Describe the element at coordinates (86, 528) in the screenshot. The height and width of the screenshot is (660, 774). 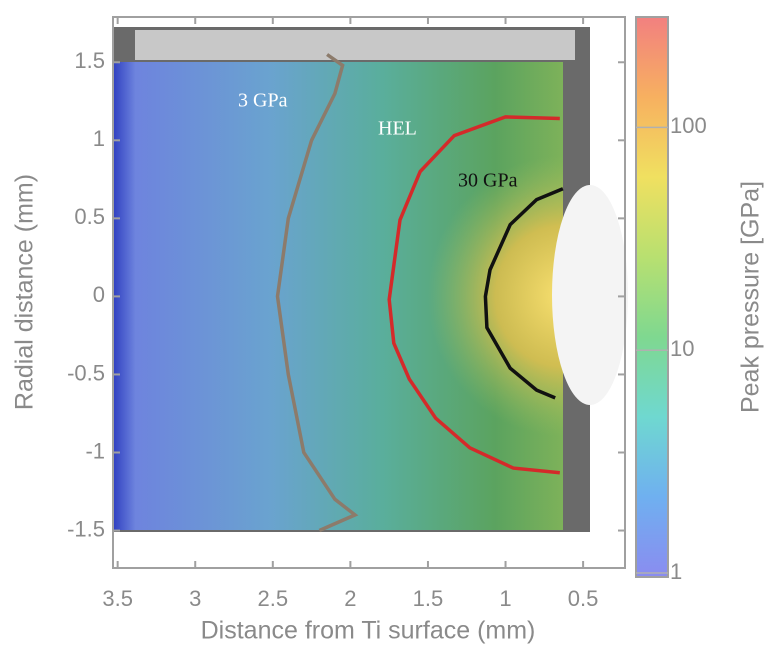
I see `y-tick-label: -1.5` at that location.